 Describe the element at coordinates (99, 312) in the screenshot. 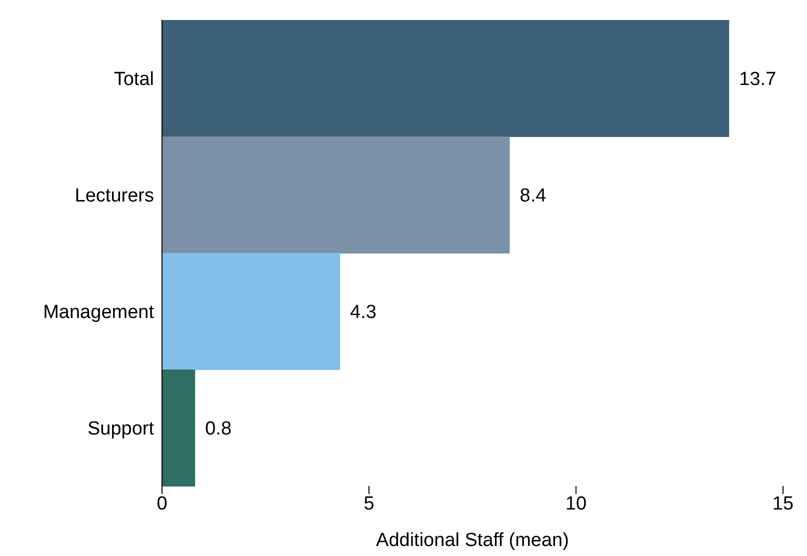

I see `y-tick-label: Management` at that location.